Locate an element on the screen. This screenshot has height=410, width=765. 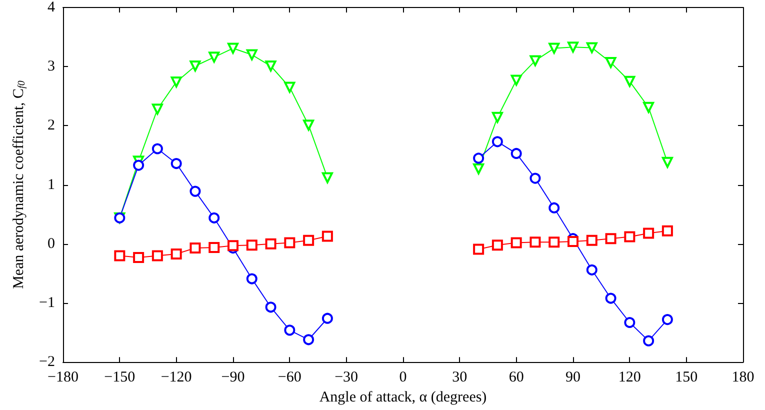
x-tick-label: 180 is located at coordinates (743, 378).